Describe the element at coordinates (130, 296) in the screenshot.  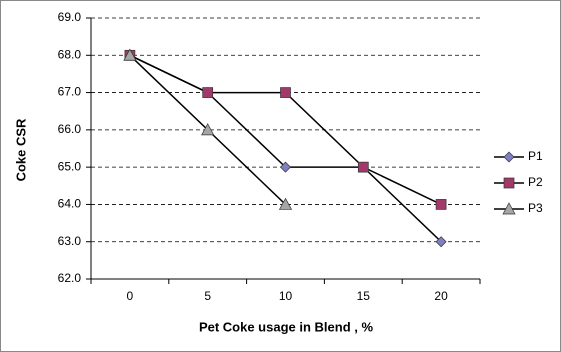
I see `x-tick-label: 0` at that location.